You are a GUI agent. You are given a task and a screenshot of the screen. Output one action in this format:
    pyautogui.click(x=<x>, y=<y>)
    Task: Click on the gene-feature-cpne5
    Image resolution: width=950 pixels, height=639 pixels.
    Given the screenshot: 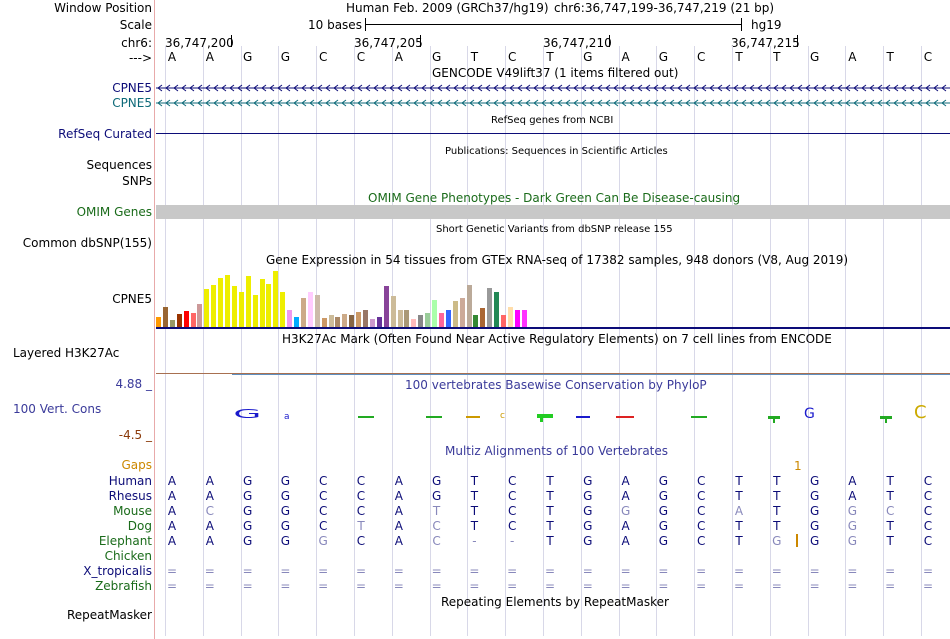 What is the action you would take?
    pyautogui.click(x=553, y=88)
    